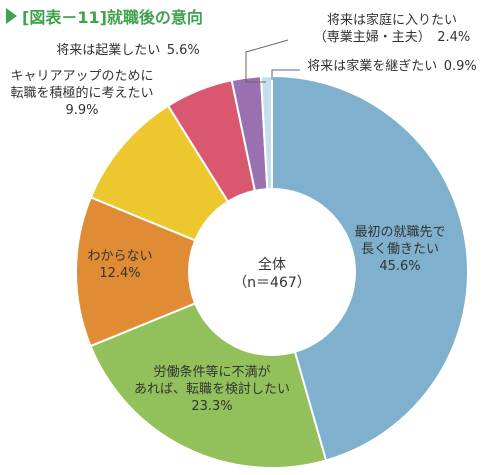 The height and width of the screenshot is (475, 500). I want to click on slice-label: キャリアアップのために転職を積極的に考えたい 9.9%, so click(81, 93).